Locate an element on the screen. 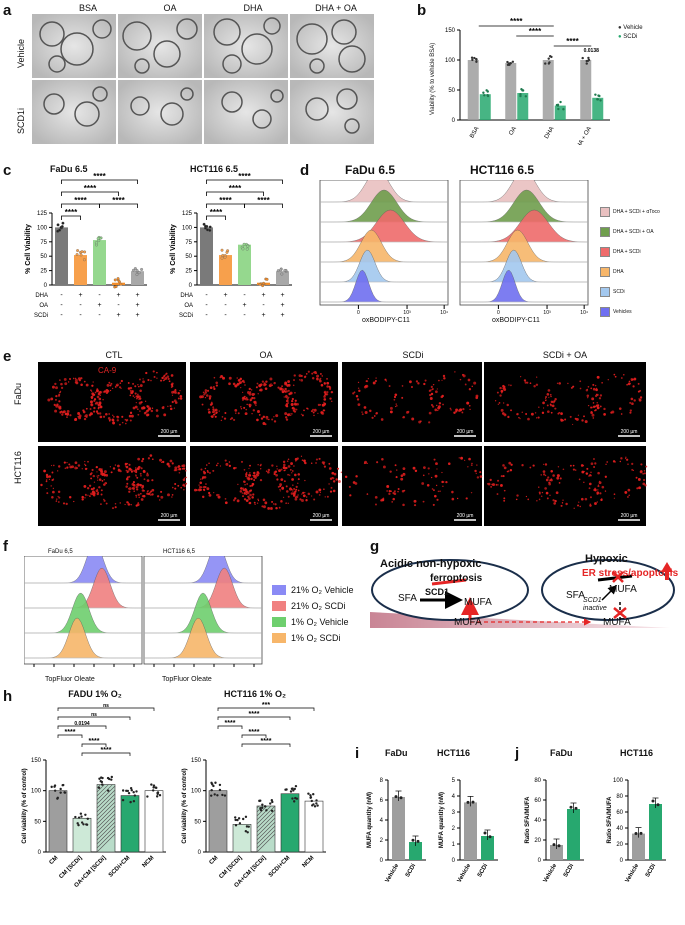 Image resolution: width=685 pixels, height=925 pixels. hatch-line is located at coordinates (106, 815).